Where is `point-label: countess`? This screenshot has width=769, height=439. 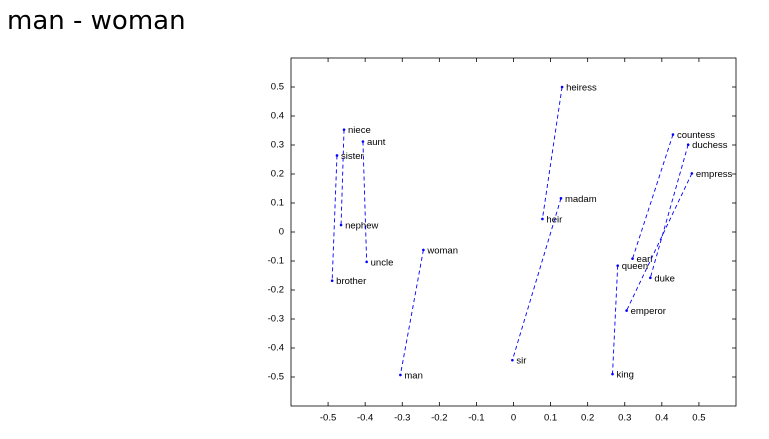 point-label: countess is located at coordinates (696, 135).